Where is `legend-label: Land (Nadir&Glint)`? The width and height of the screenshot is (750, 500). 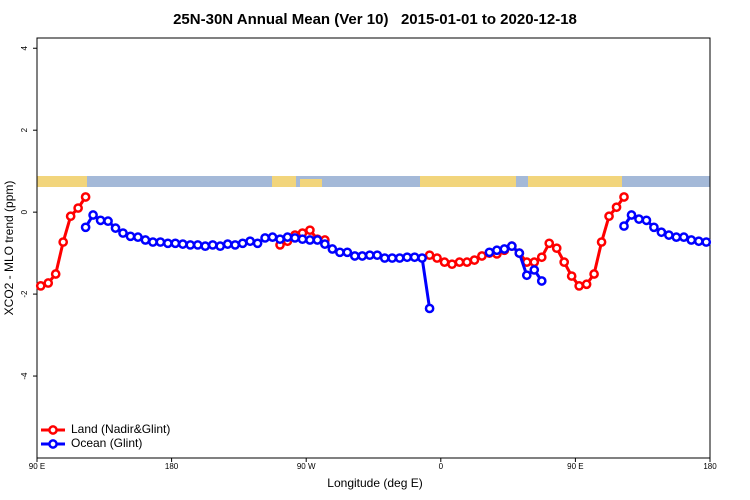
legend-label: Land (Nadir&Glint) is located at coordinates (120, 429).